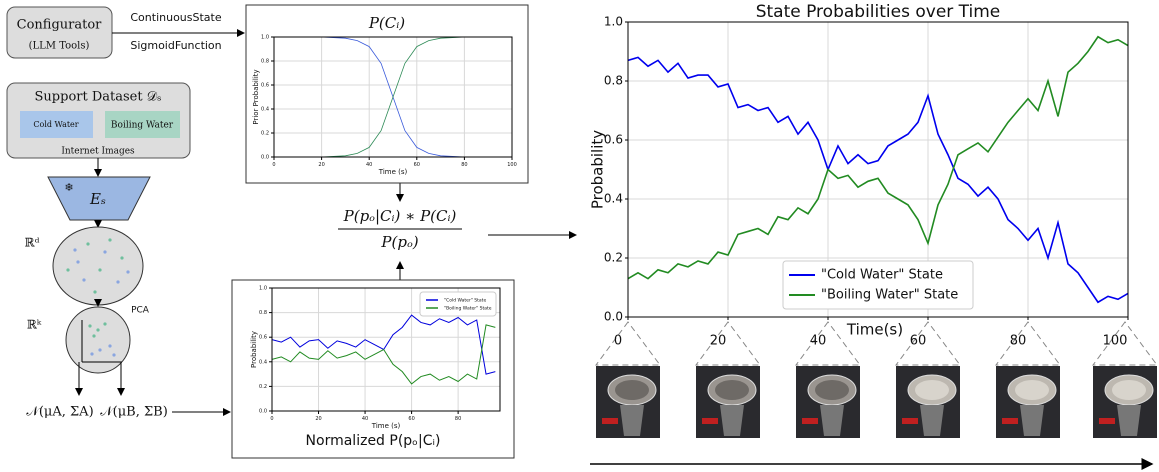 This screenshot has width=1159, height=472. What do you see at coordinates (98, 152) in the screenshot?
I see `dataset-caption: Internet Images` at bounding box center [98, 152].